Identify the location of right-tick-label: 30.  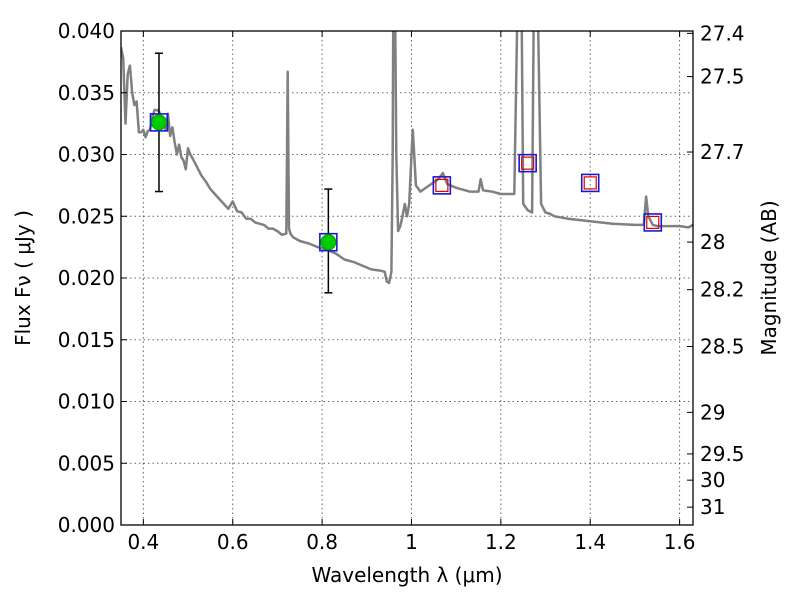
(712, 480).